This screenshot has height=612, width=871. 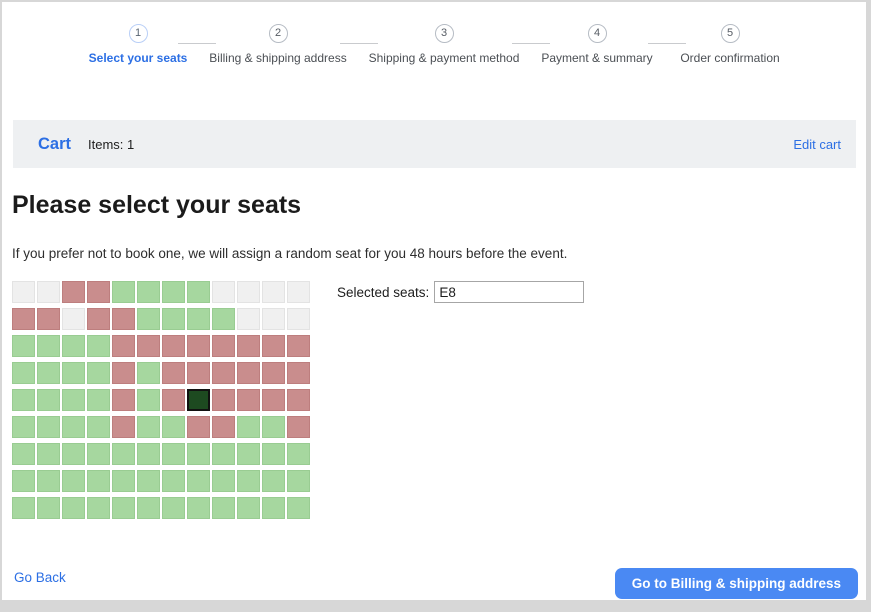 What do you see at coordinates (23, 292) in the screenshot?
I see `seat-A1` at bounding box center [23, 292].